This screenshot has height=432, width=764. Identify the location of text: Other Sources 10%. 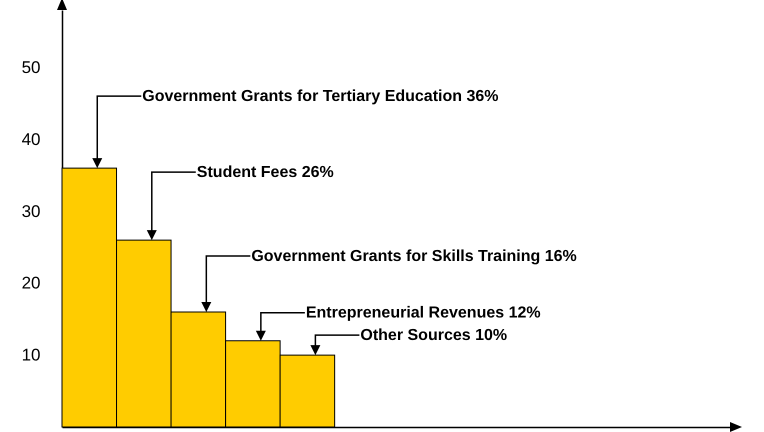
(434, 335).